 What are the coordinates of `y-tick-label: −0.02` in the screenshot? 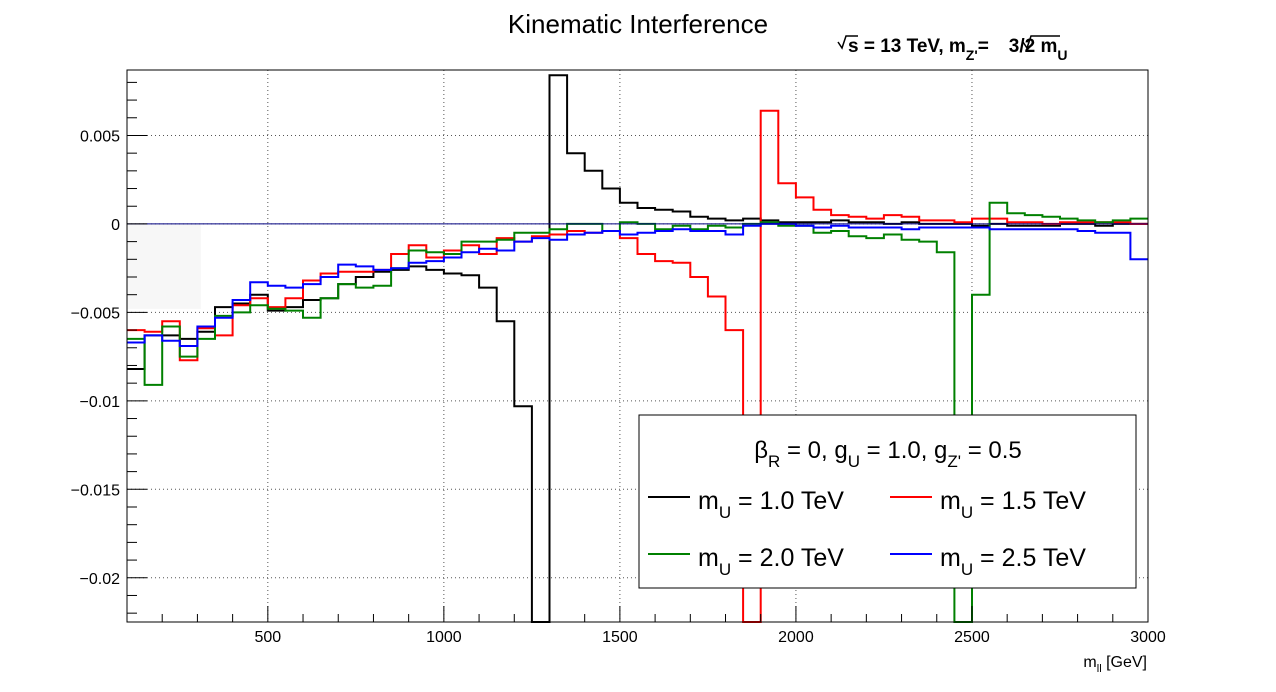 It's located at (100, 579).